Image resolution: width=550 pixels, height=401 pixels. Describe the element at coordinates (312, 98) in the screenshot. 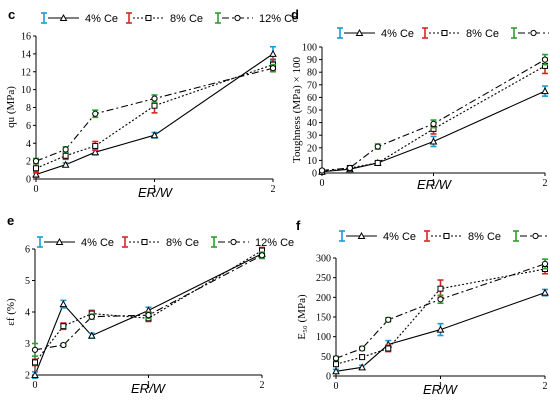

I see `y-tick-label: 60` at that location.